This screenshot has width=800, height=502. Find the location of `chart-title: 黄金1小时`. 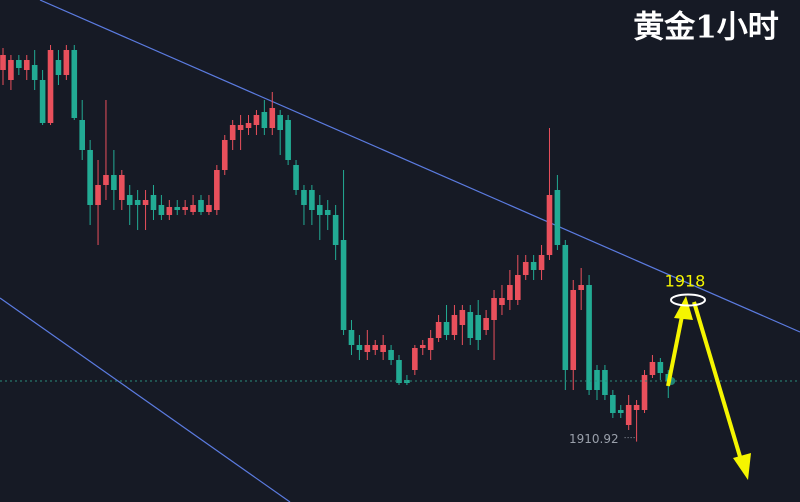

chart-title: 黄金1小时 is located at coordinates (706, 28).